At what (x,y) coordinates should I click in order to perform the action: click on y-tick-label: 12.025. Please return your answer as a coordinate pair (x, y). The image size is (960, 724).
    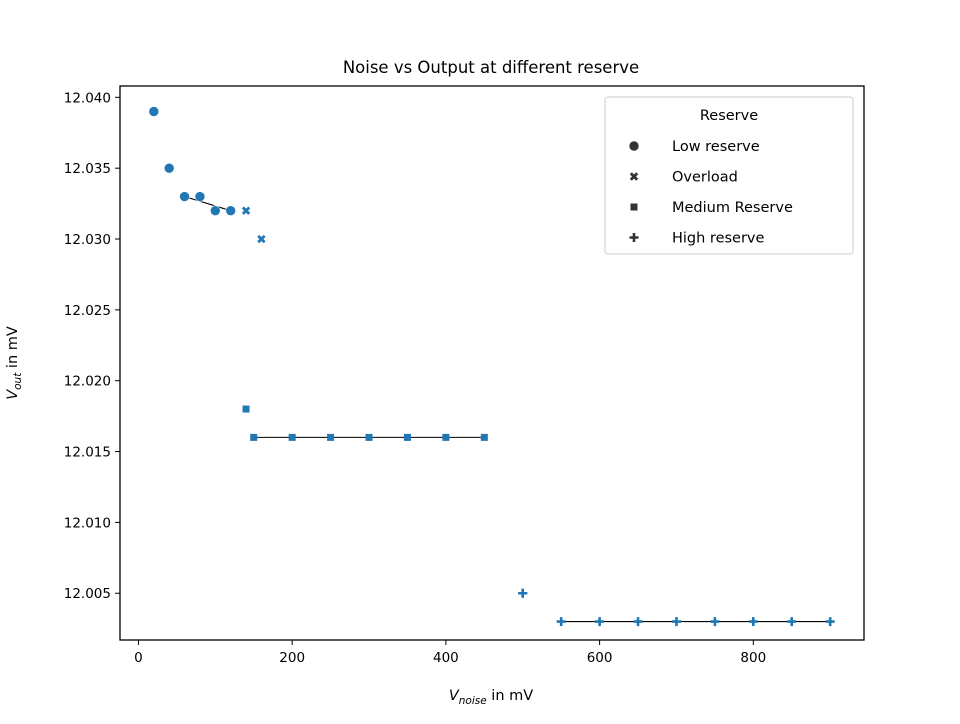
    Looking at the image, I should click on (87, 311).